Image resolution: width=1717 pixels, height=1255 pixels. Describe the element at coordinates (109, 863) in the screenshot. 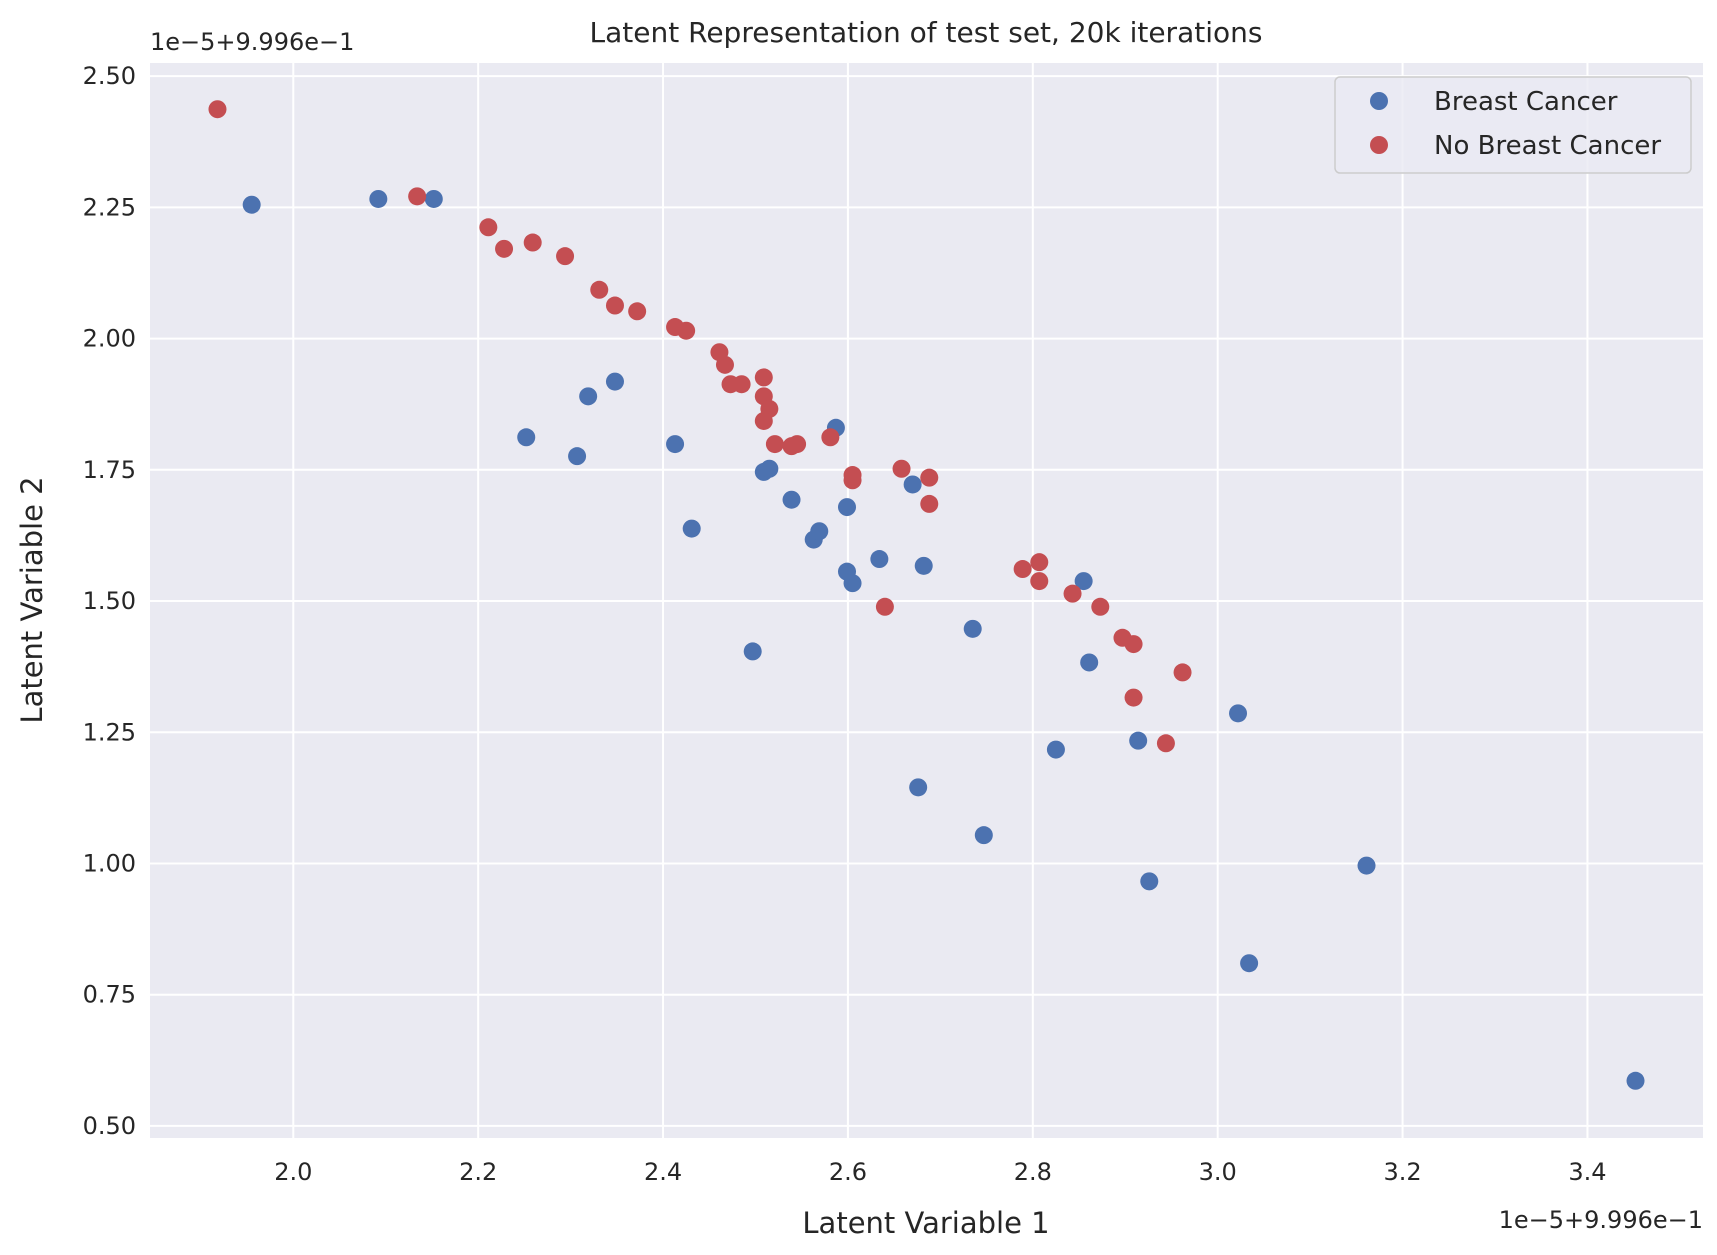

I see `y-tick-label: 1.00` at that location.